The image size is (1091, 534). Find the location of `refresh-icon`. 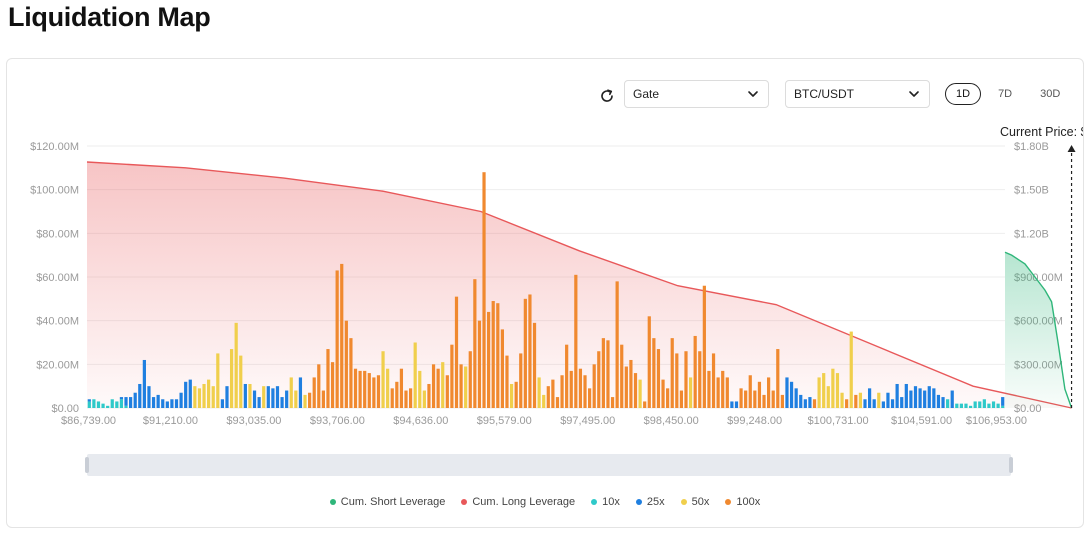

refresh-icon is located at coordinates (607, 95).